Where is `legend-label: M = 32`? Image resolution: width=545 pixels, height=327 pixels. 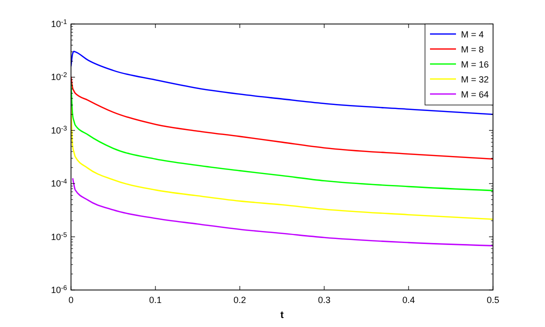
legend-label: M = 32 is located at coordinates (475, 79).